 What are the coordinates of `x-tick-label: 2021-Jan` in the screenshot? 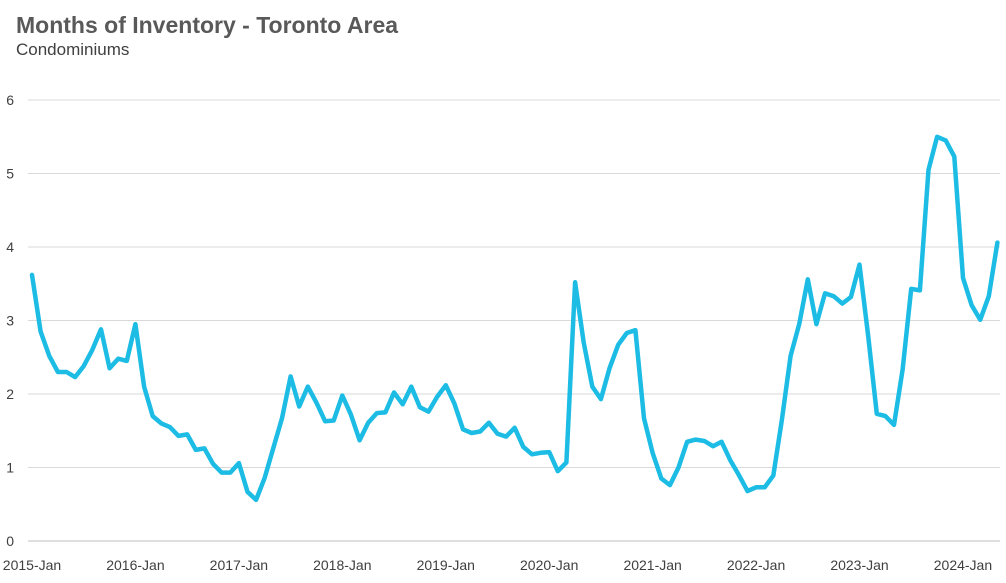 It's located at (652, 565).